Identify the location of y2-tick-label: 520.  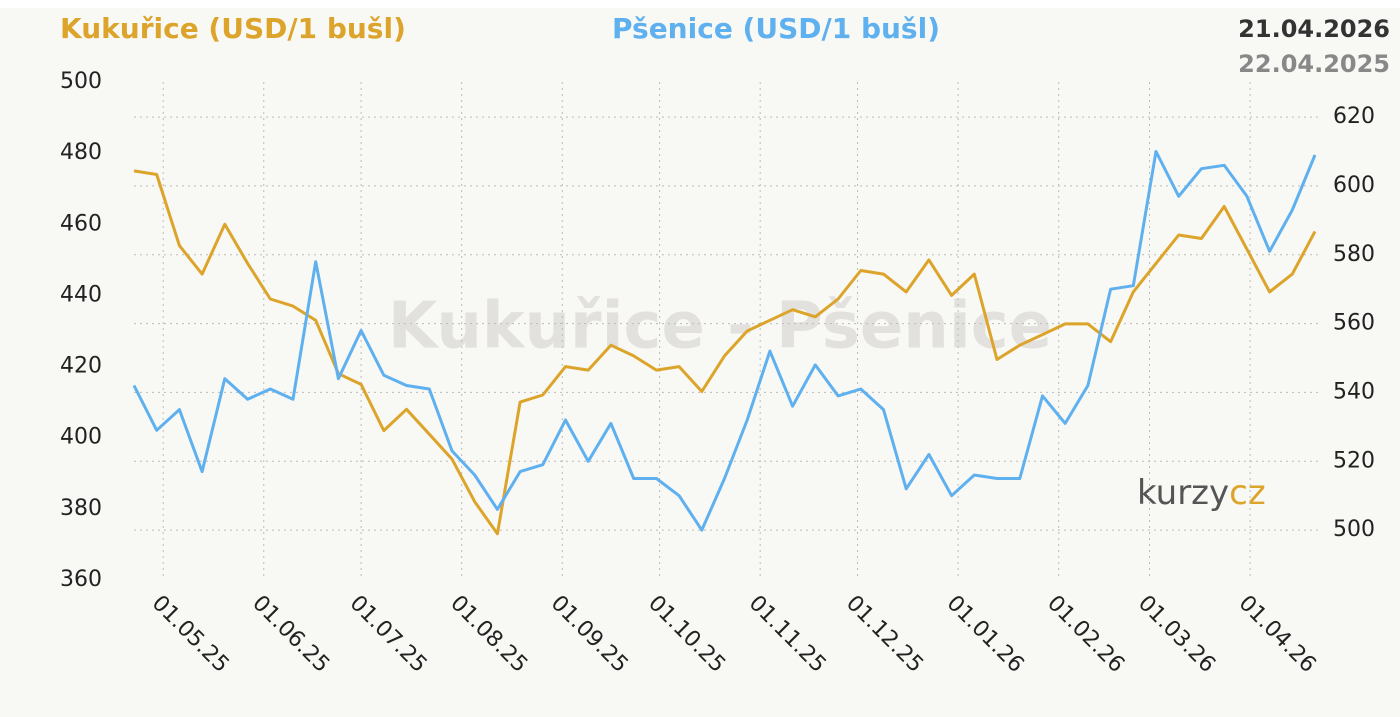
(1354, 460).